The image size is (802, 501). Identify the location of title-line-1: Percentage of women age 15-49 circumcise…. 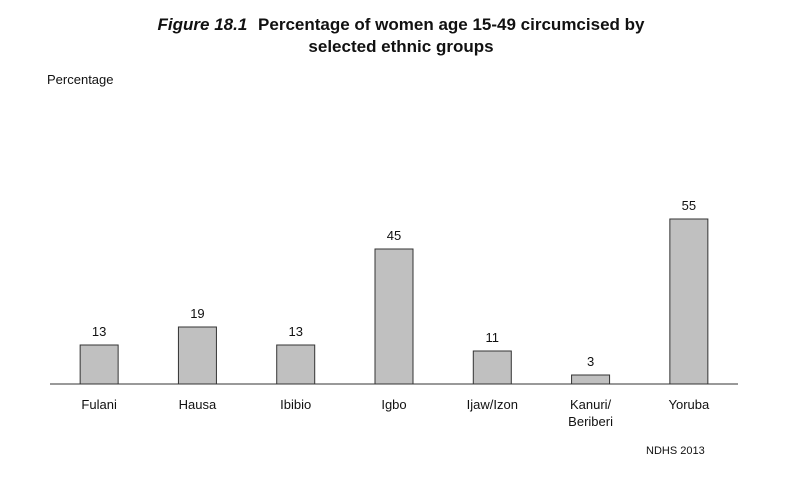
(451, 24).